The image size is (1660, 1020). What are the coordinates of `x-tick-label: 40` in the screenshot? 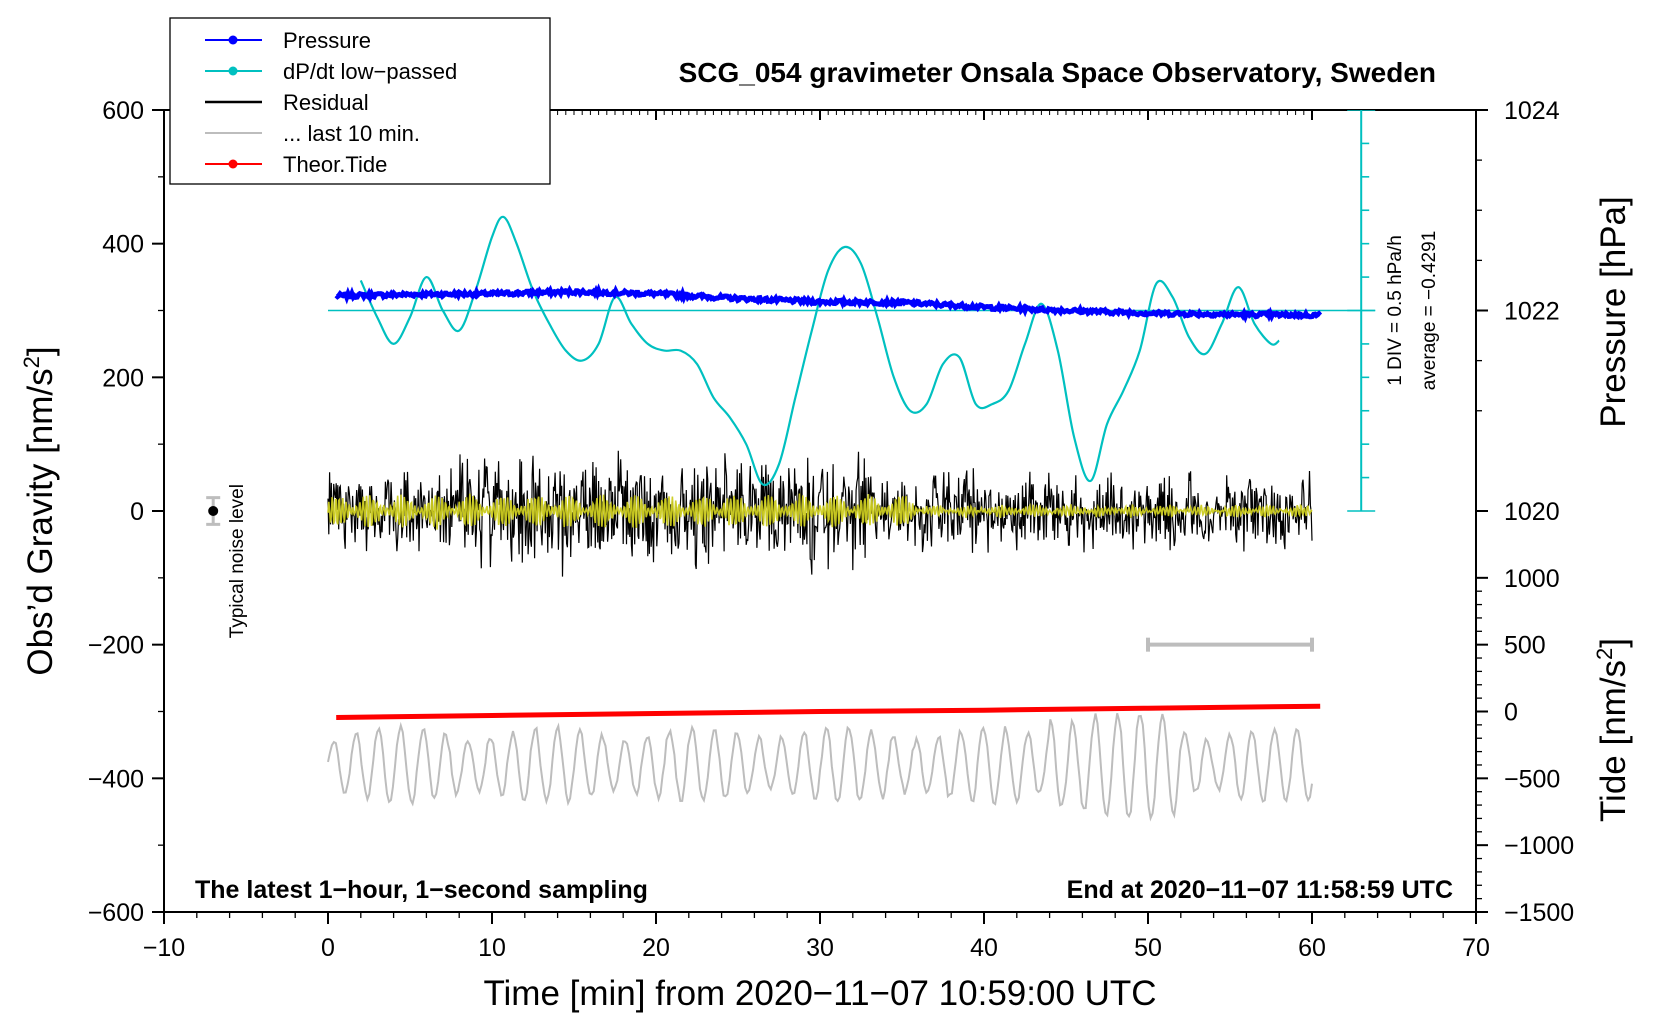 It's located at (984, 948).